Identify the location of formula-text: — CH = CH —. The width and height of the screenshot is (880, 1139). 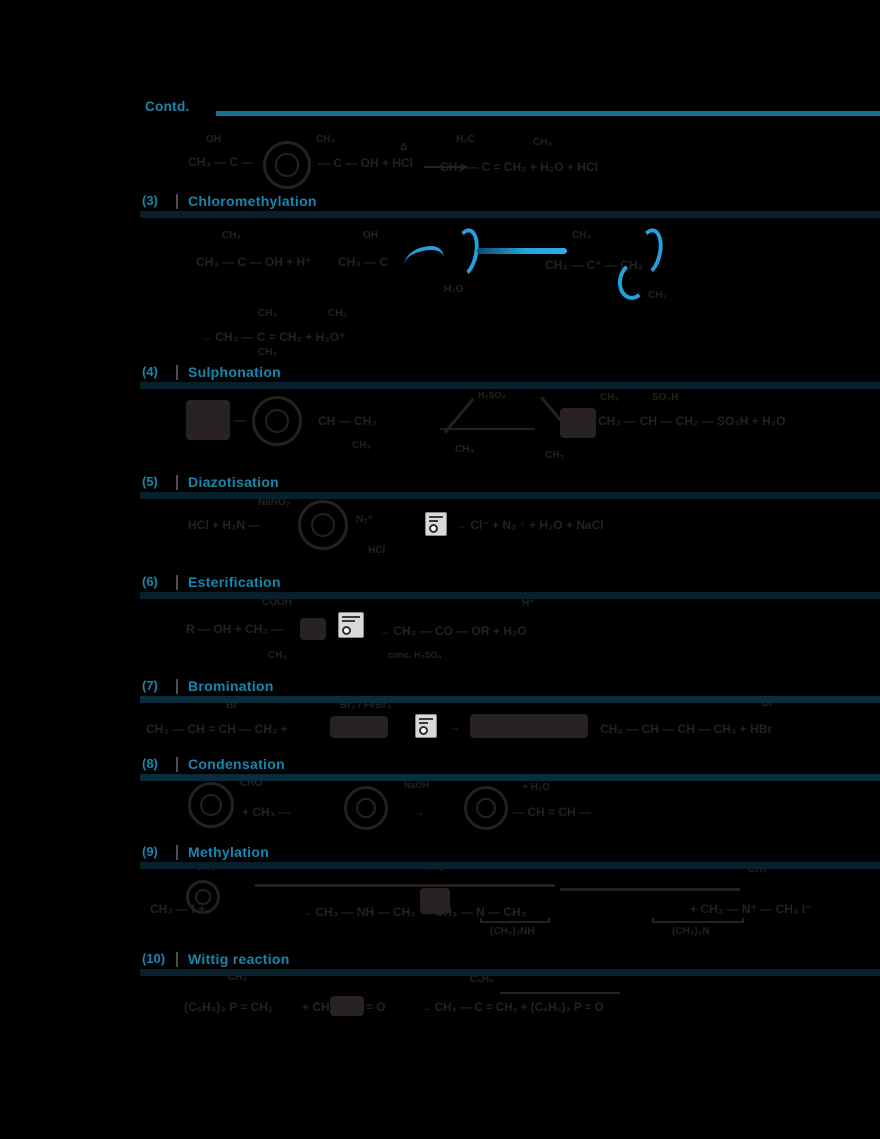
(552, 812).